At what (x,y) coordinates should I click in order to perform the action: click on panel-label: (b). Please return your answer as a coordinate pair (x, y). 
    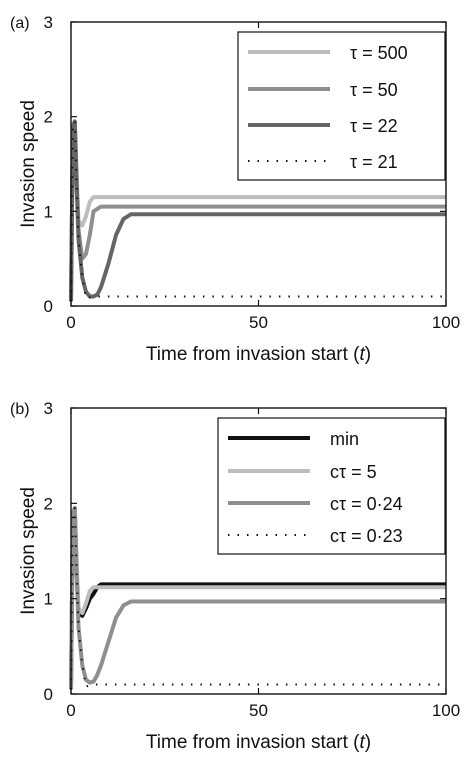
    Looking at the image, I should click on (20, 409).